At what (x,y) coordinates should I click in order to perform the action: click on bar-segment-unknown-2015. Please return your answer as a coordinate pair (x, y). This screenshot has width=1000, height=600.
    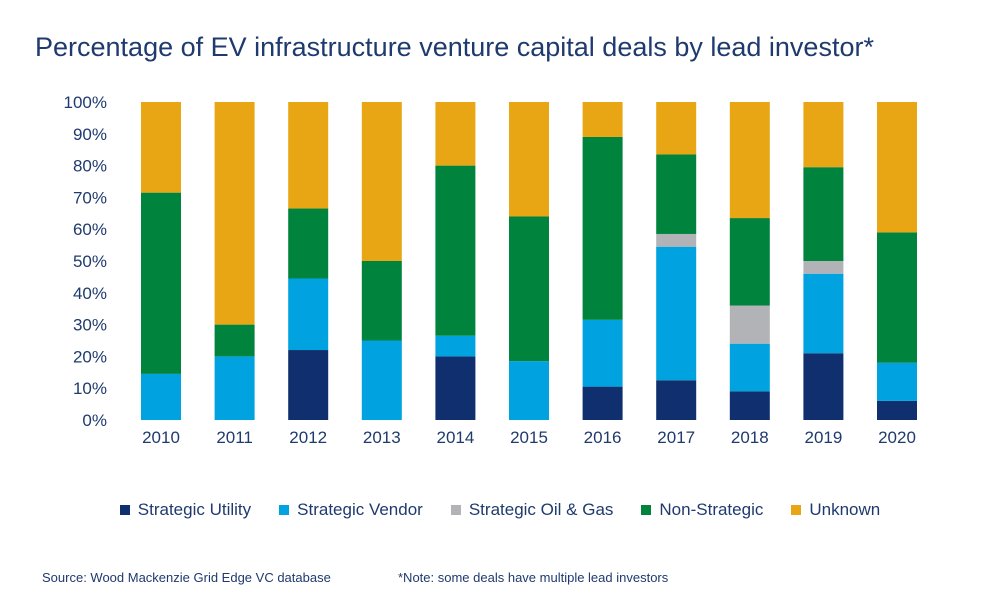
    Looking at the image, I should click on (529, 159).